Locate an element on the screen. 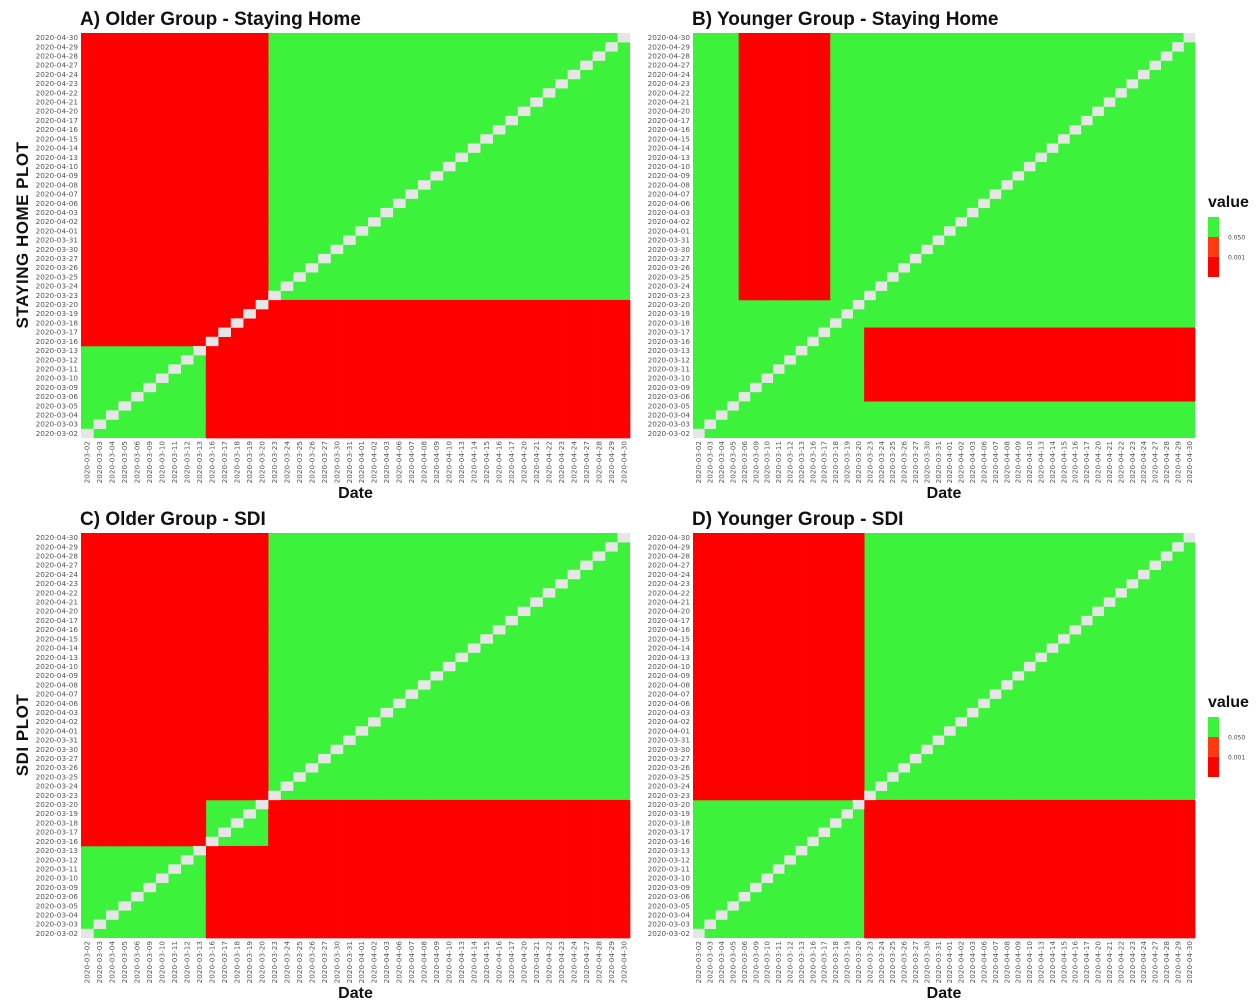  x-tick-label: 2020-03-05 is located at coordinates (732, 962).